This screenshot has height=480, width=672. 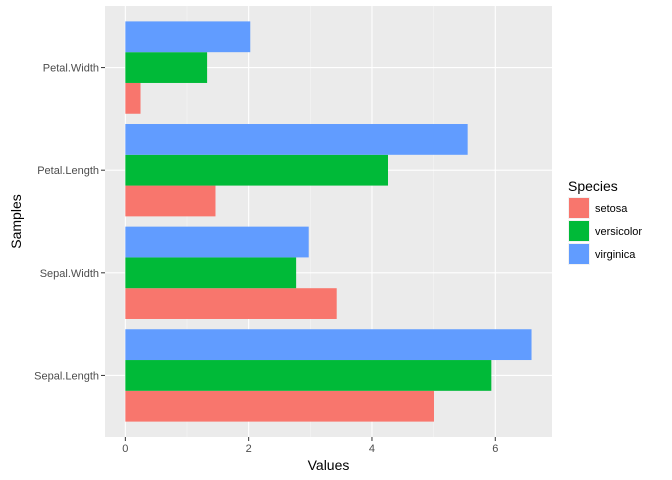 What do you see at coordinates (372, 449) in the screenshot?
I see `x-tick-label: 4` at bounding box center [372, 449].